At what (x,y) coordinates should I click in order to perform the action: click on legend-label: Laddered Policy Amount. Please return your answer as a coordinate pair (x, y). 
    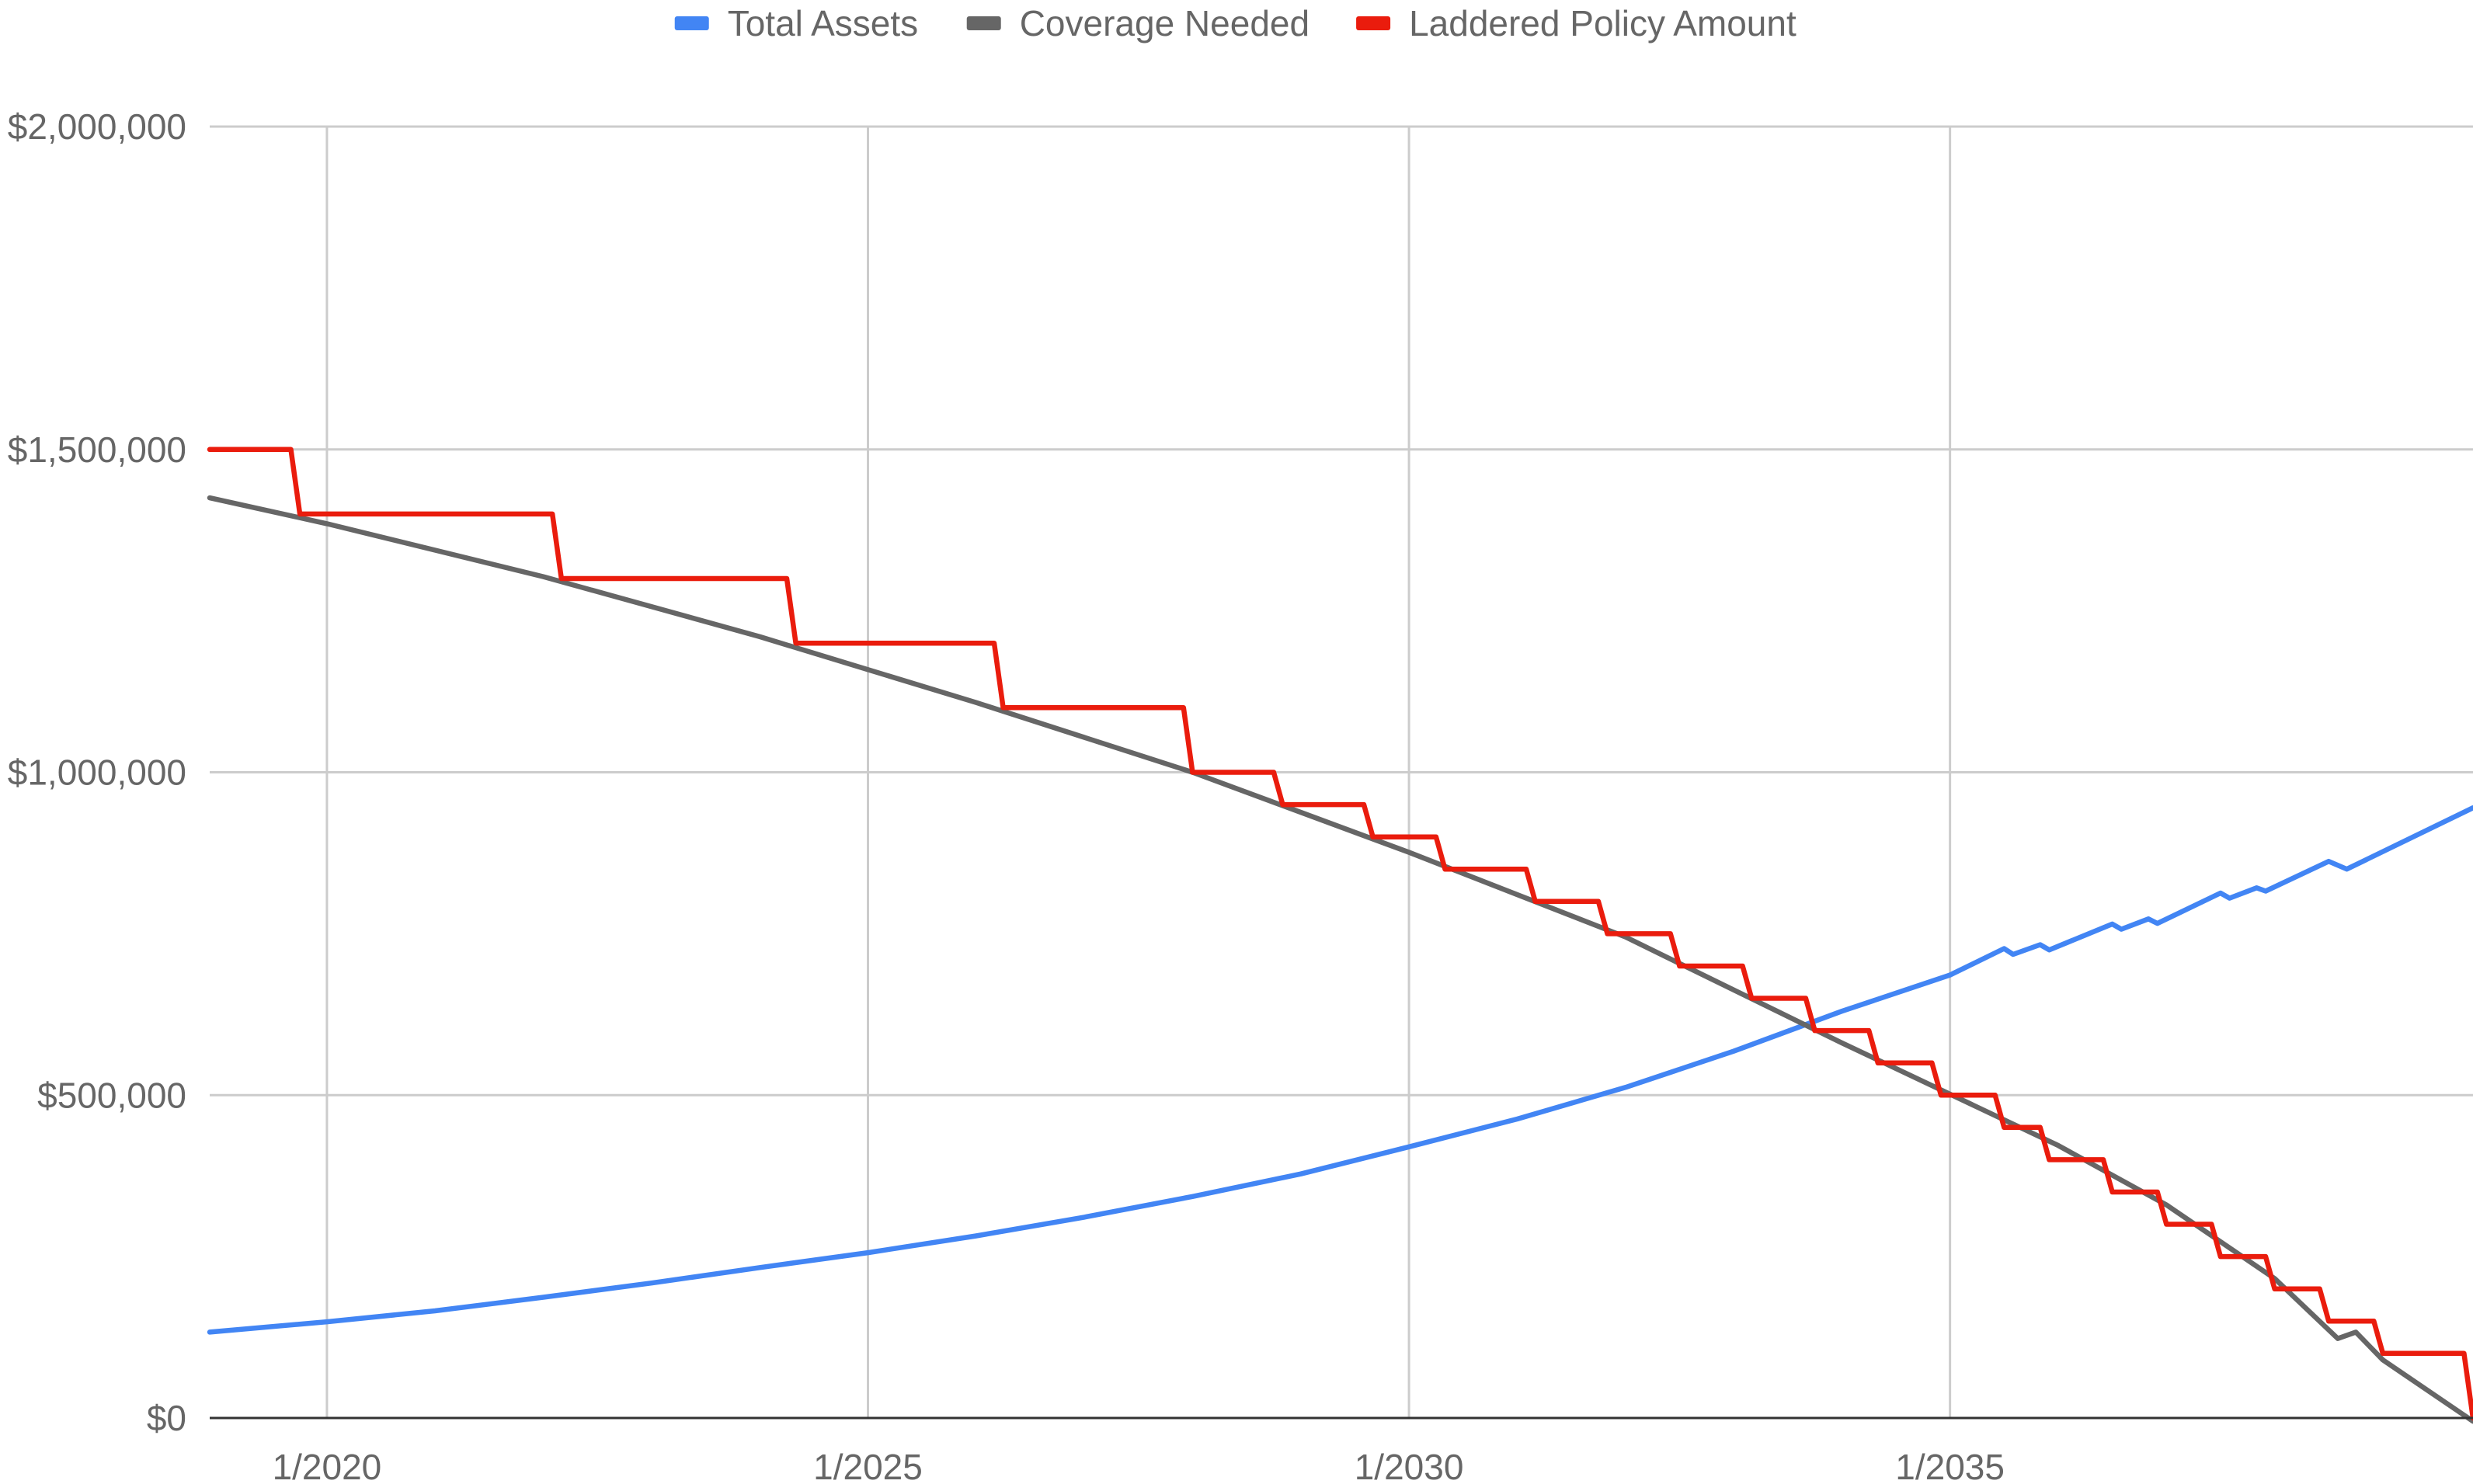
    Looking at the image, I should click on (1603, 23).